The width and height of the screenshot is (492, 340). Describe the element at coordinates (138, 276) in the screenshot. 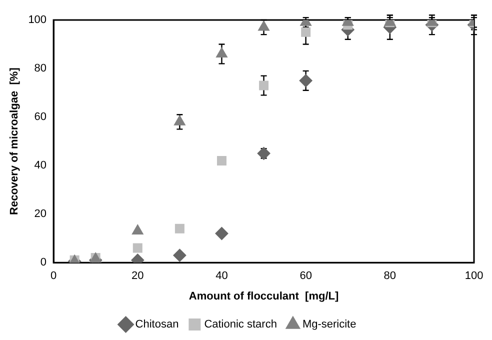

I see `x-tick-label: 20` at that location.